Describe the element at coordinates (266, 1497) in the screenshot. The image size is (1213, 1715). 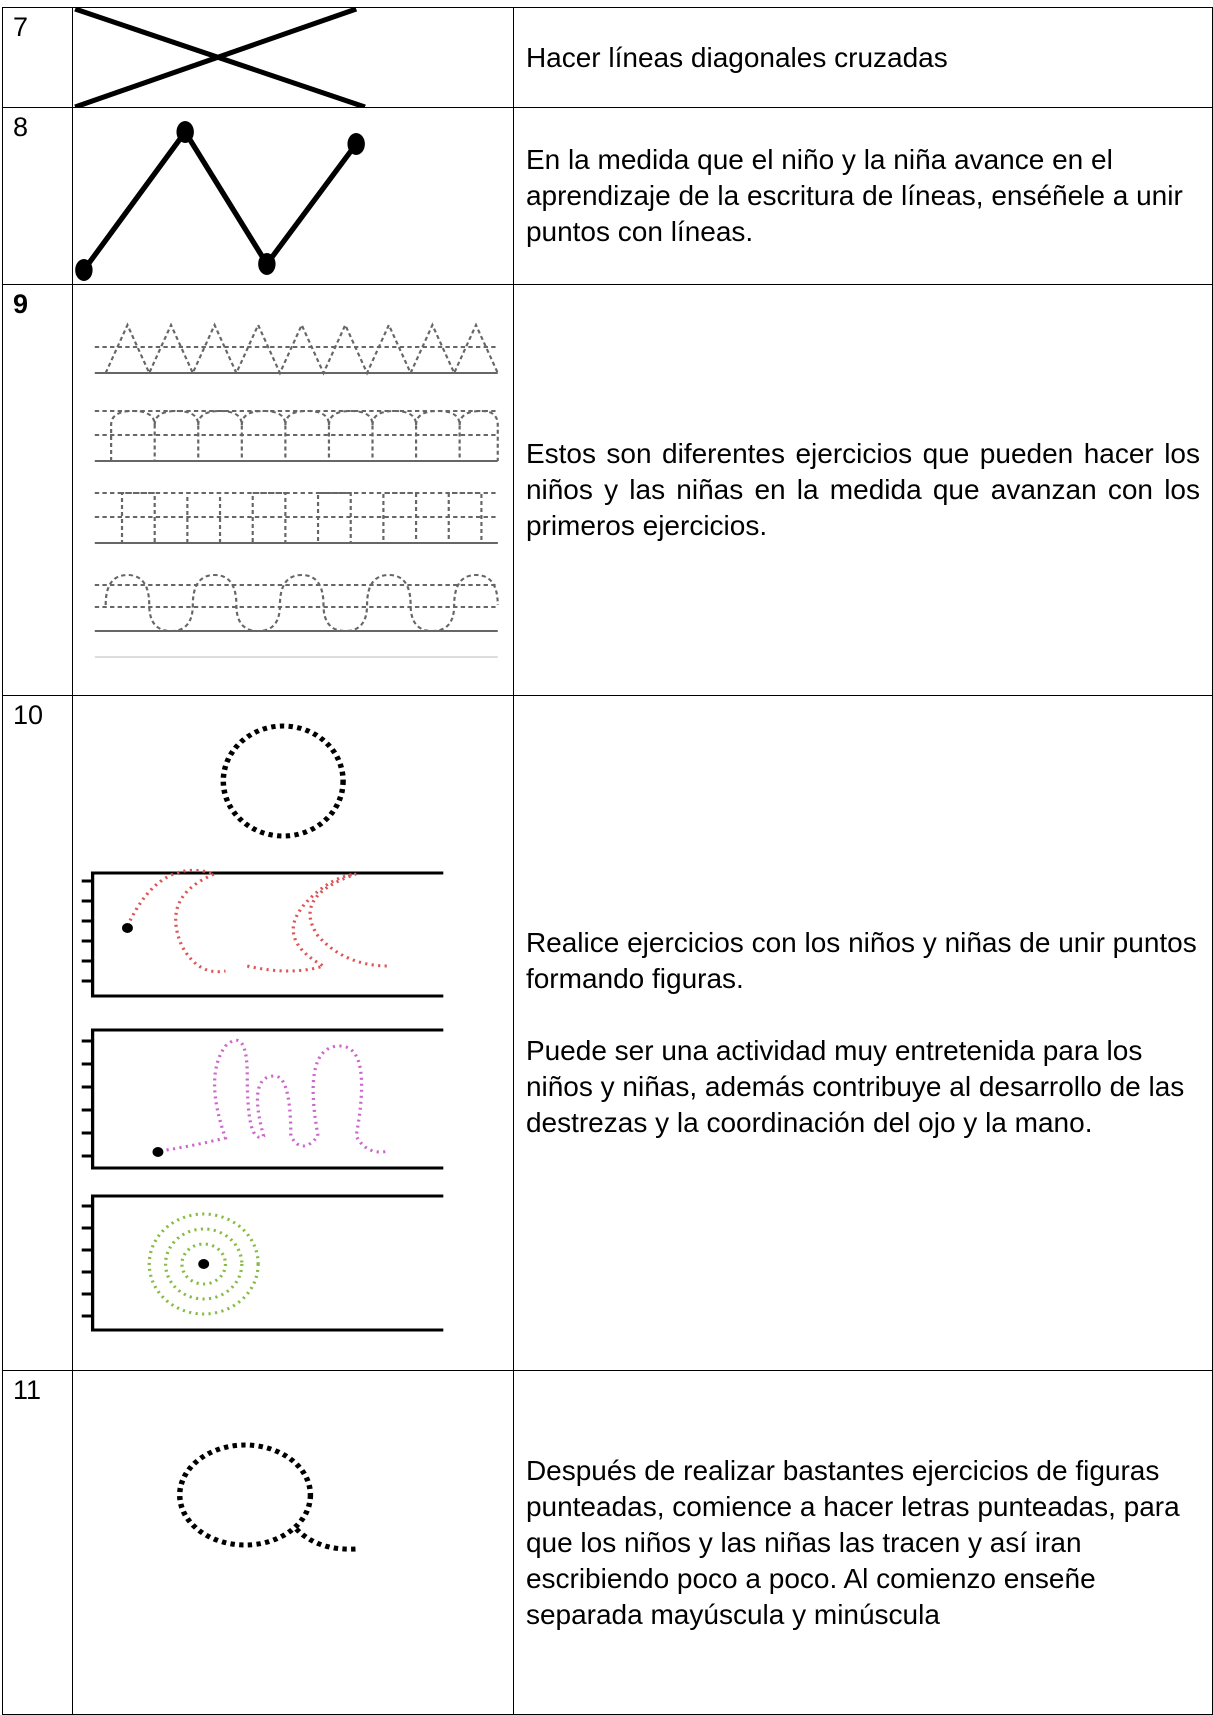
I see `dotted-letter` at that location.